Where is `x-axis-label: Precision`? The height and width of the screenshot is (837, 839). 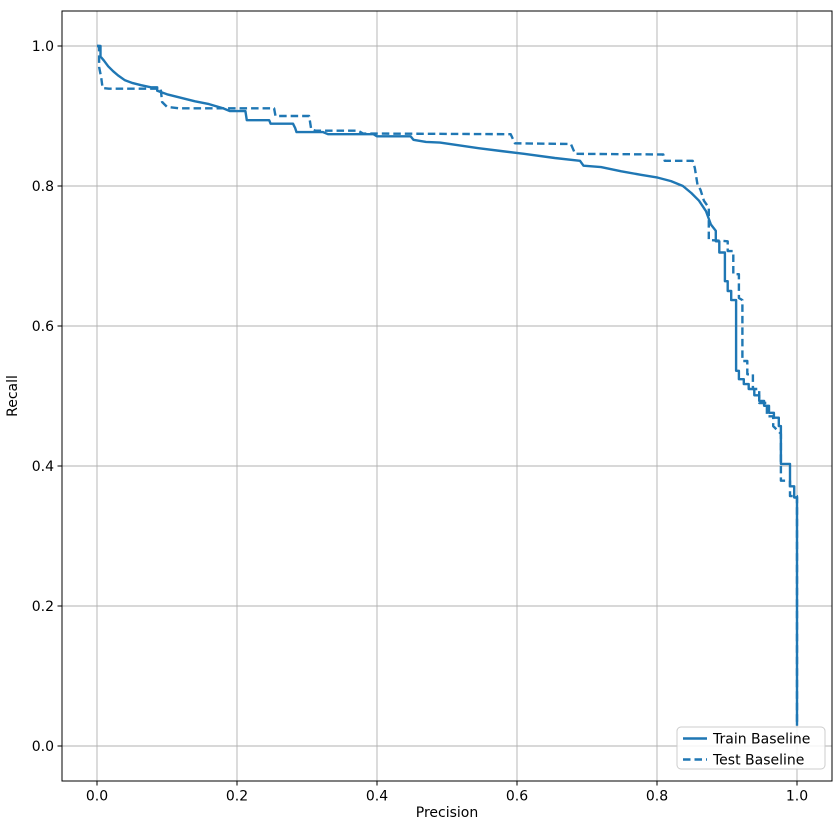 x-axis-label: Precision is located at coordinates (447, 813).